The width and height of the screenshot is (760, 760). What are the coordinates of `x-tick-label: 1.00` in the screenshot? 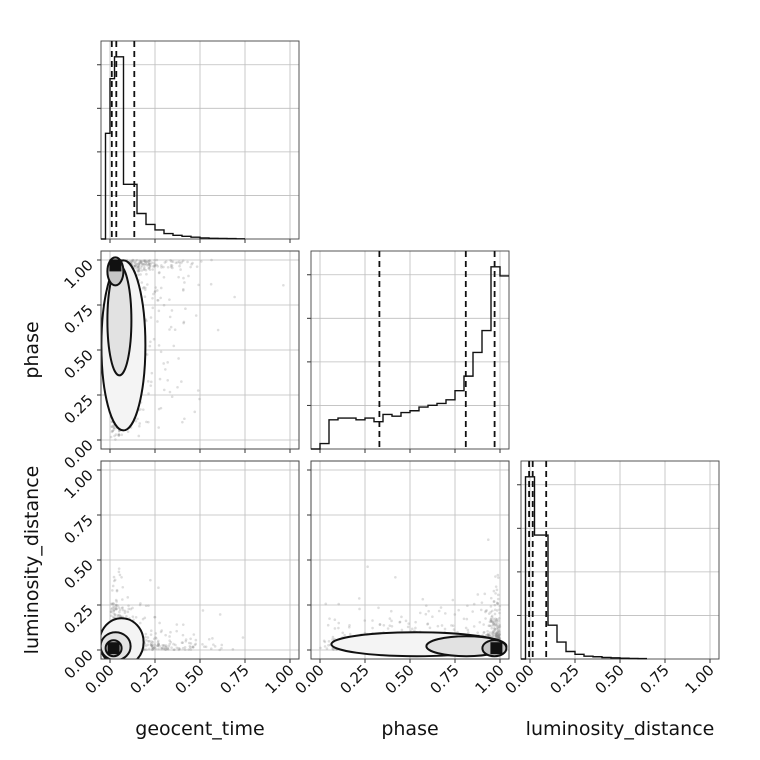 It's located at (699, 679).